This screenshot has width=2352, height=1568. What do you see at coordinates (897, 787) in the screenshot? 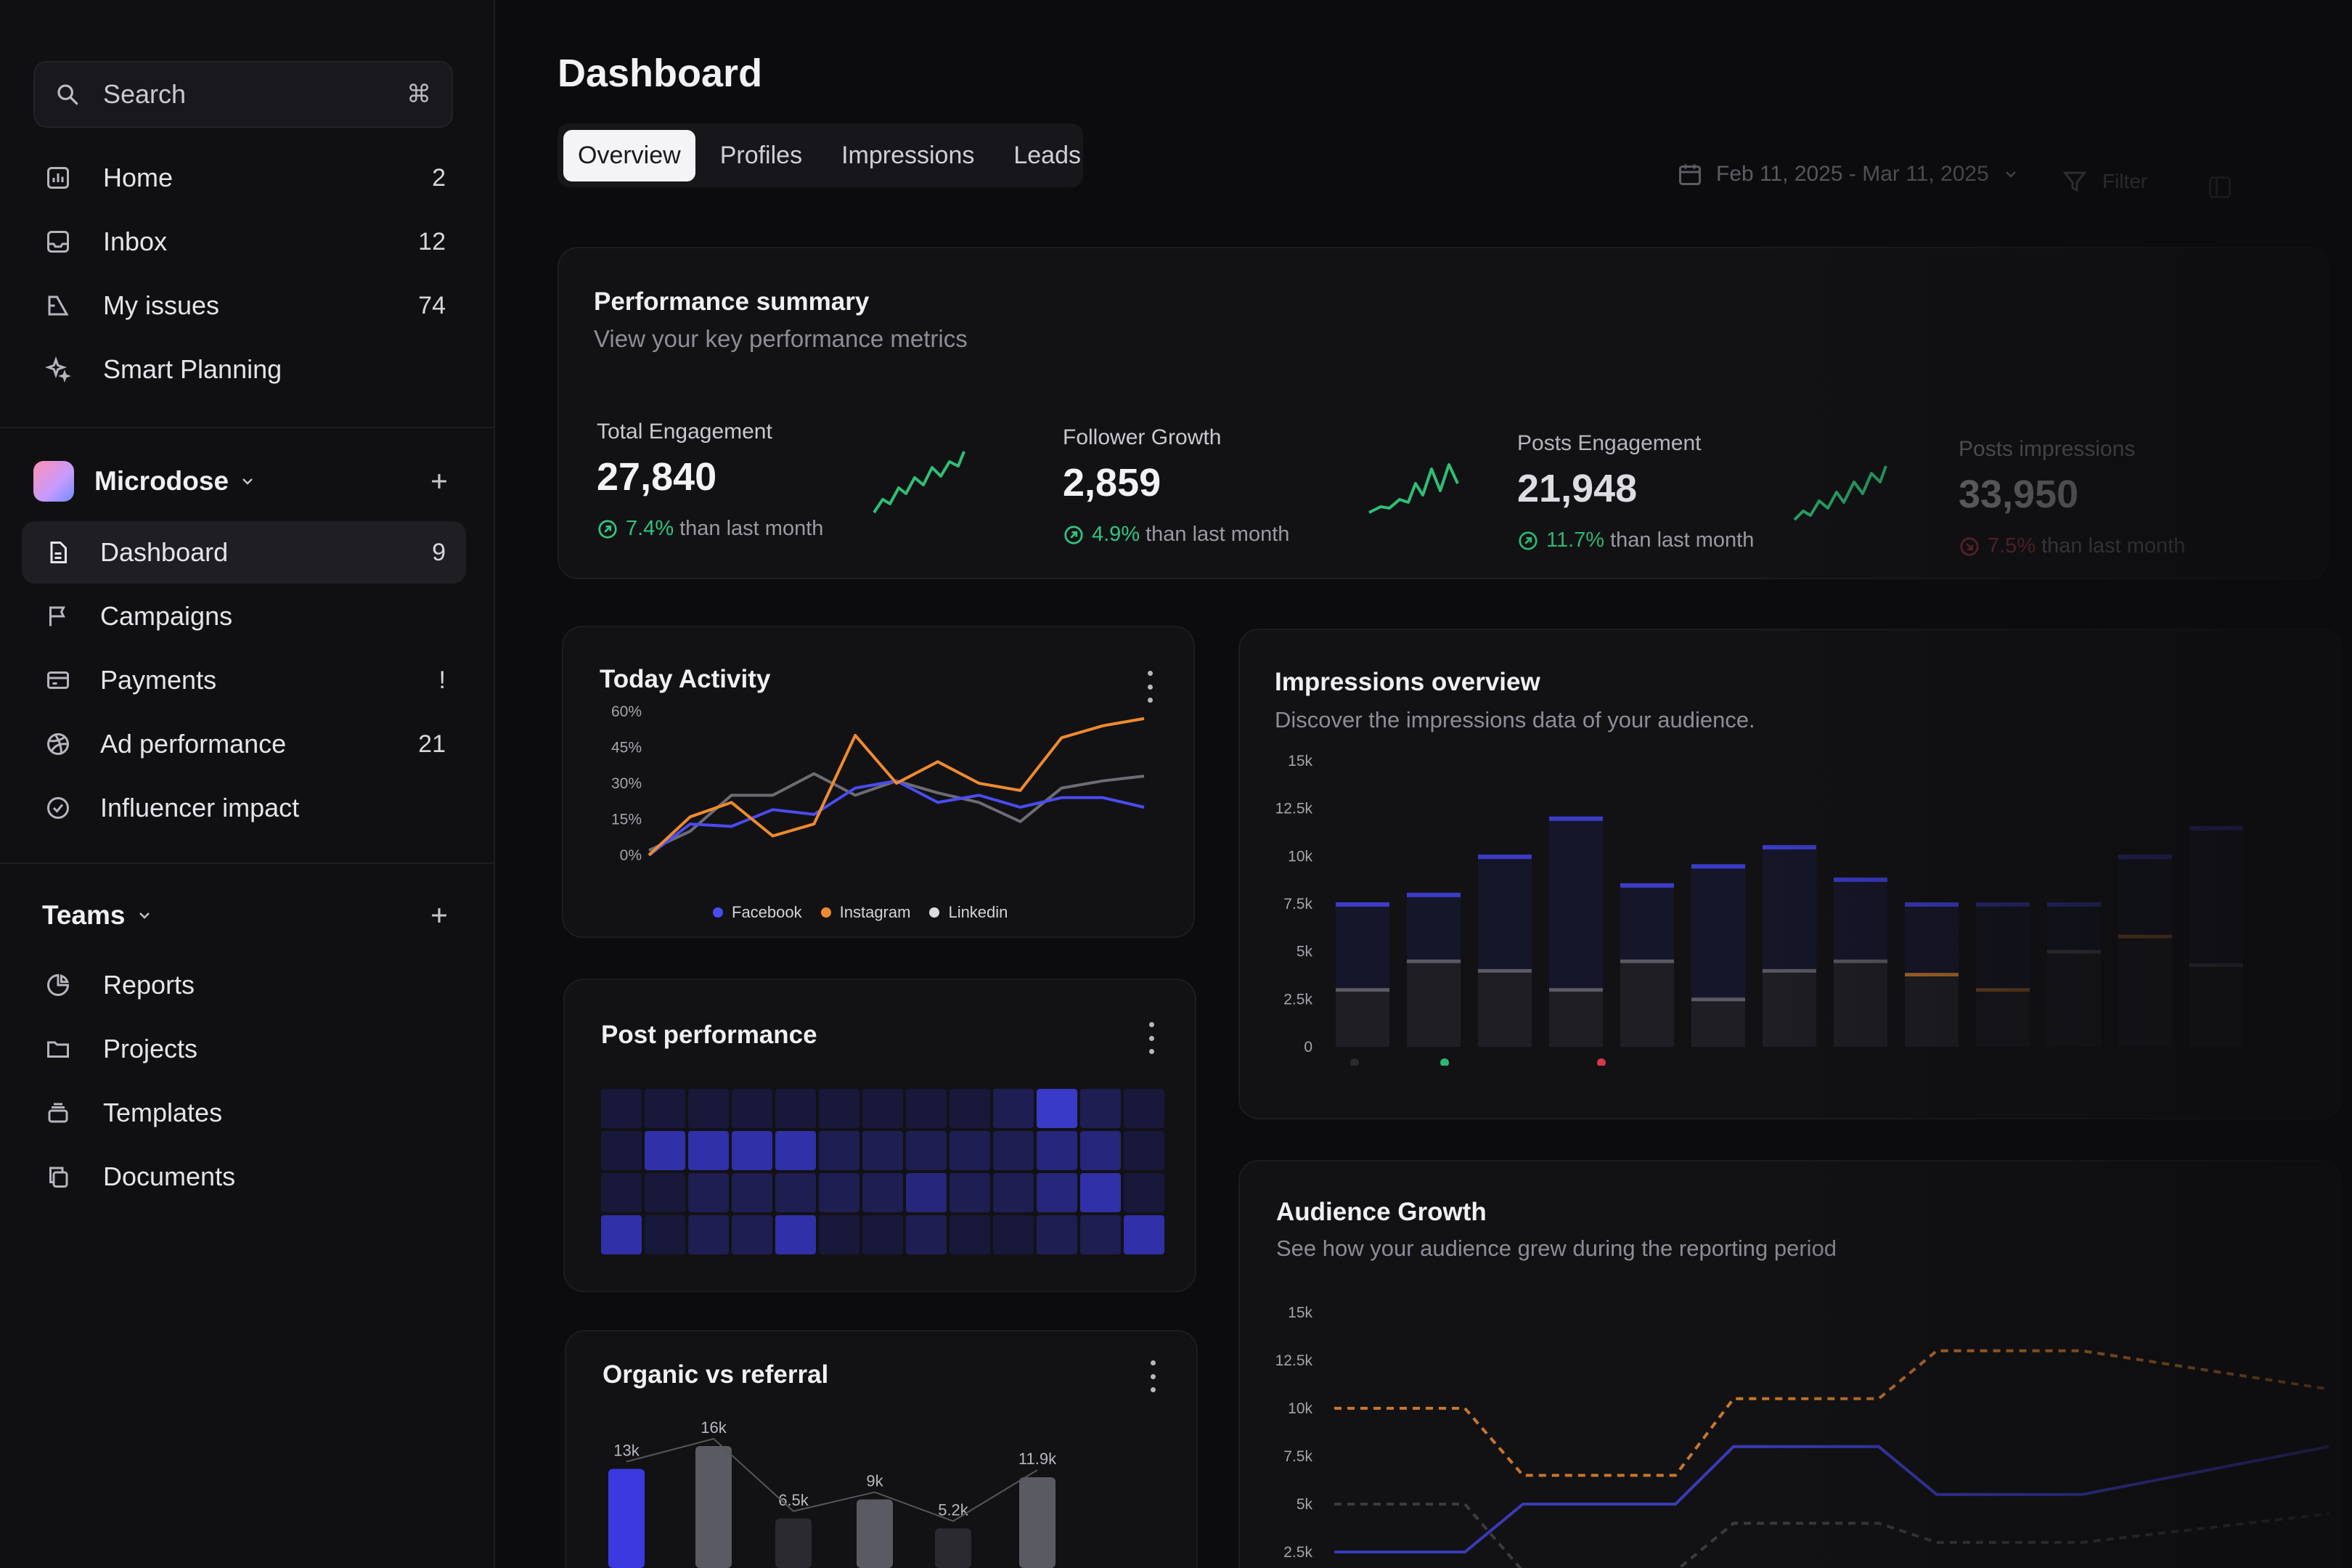
I see `instagram-line` at bounding box center [897, 787].